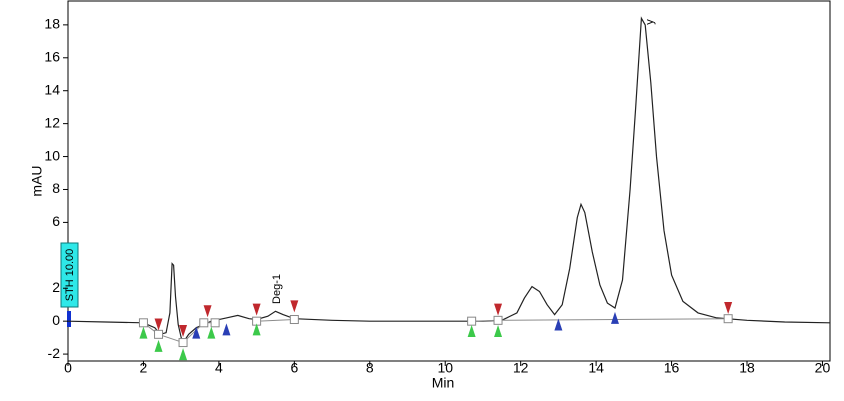  I want to click on y-tick-label: 0, so click(56, 320).